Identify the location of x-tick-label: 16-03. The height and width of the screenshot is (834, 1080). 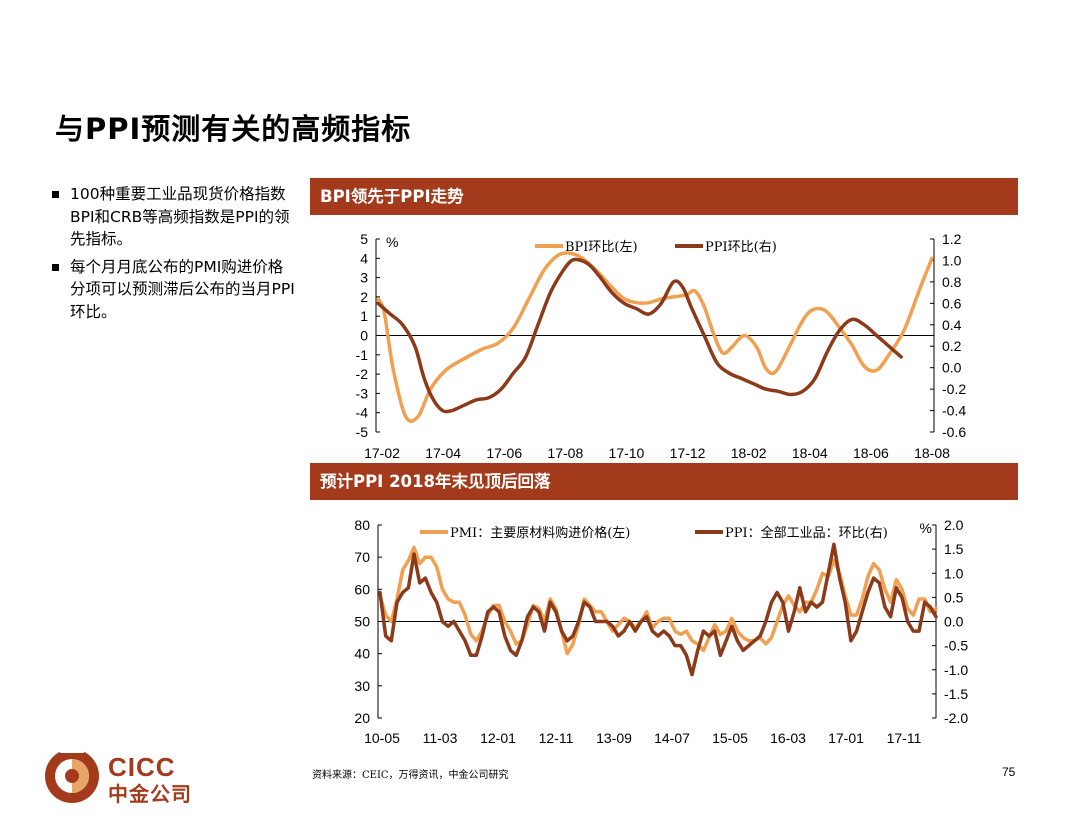
(788, 738).